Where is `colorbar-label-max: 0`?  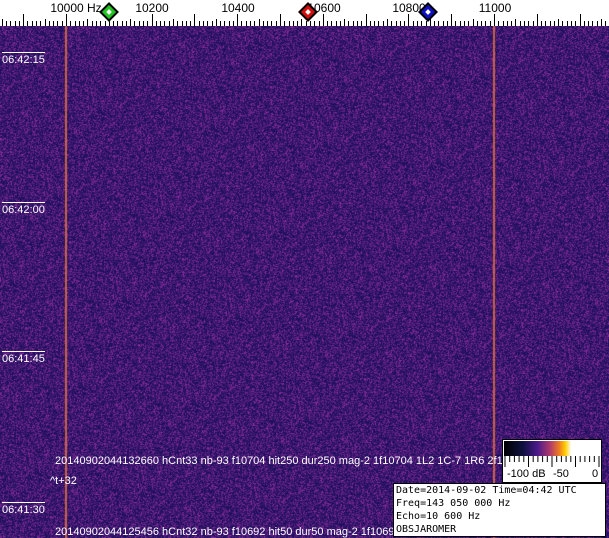 colorbar-label-max: 0 is located at coordinates (595, 474).